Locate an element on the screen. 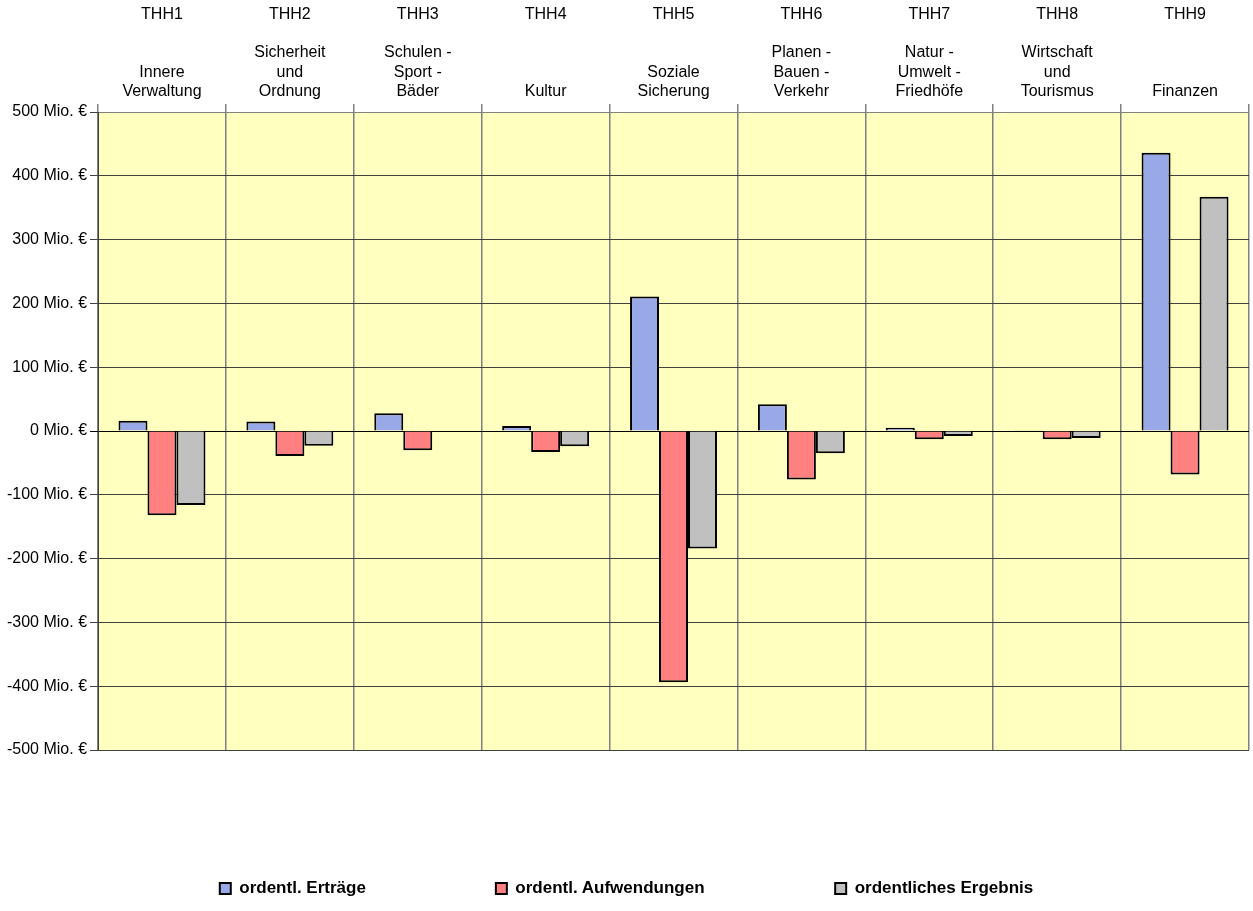  y-tick-label: 500 Mio. € is located at coordinates (50, 111).